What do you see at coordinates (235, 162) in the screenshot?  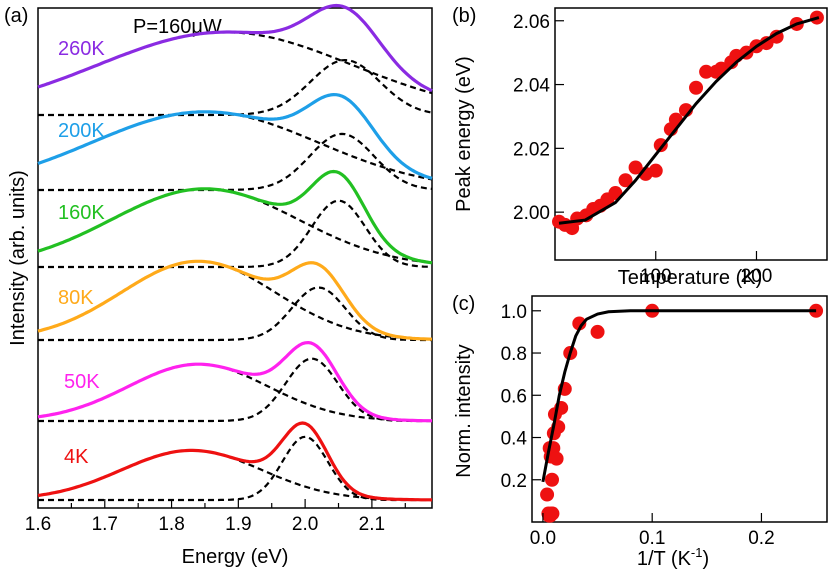 I see `fit-high-energy-200K` at bounding box center [235, 162].